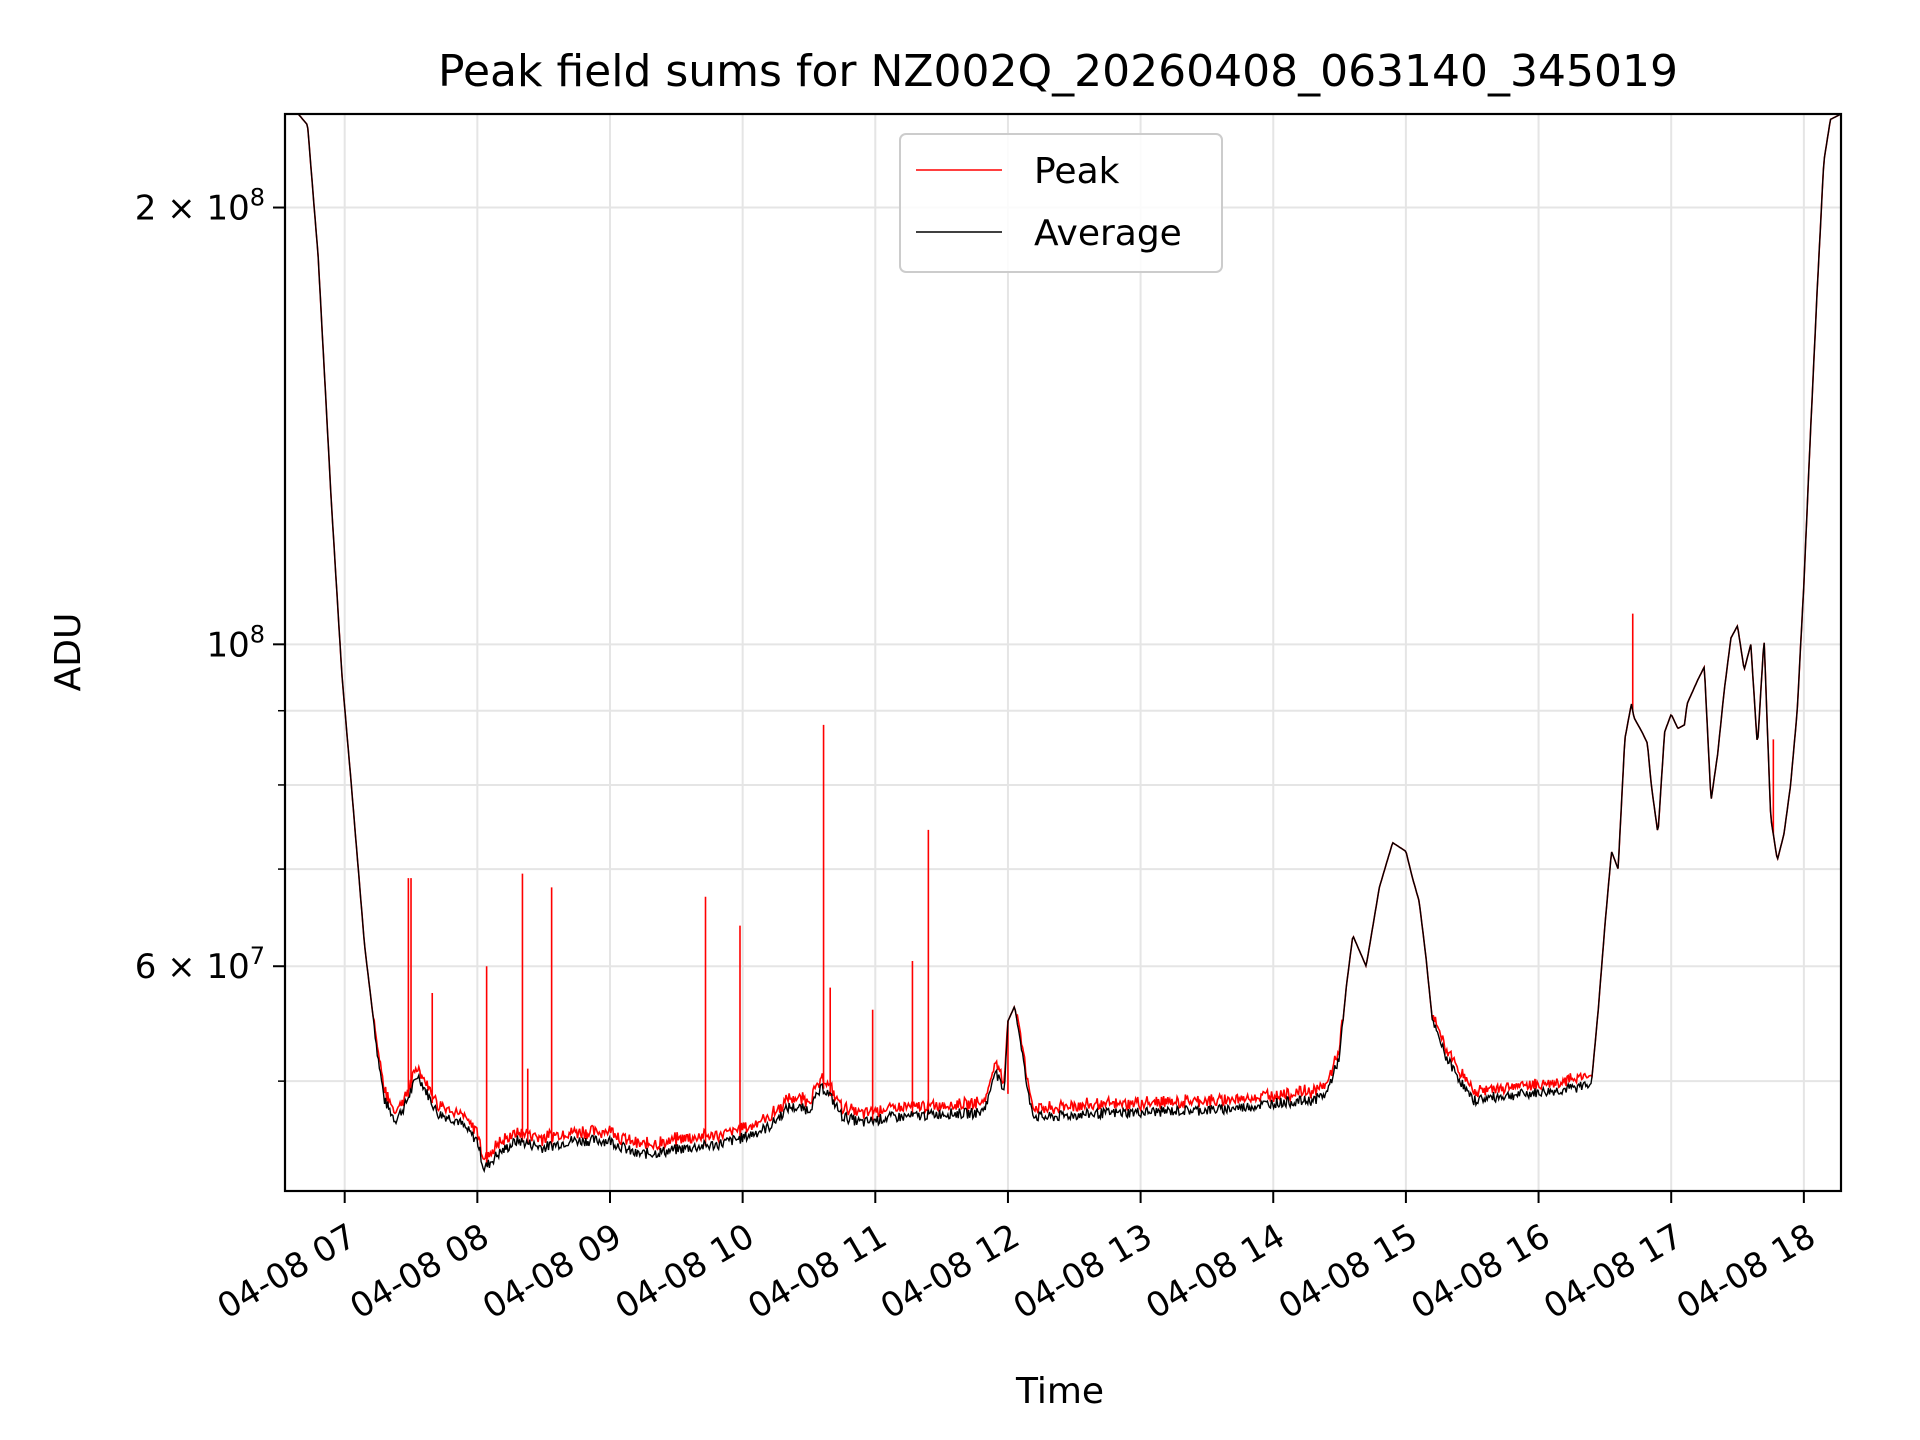 This screenshot has height=1440, width=1920. What do you see at coordinates (200, 964) in the screenshot?
I see `y-tick-label: 6 × 107` at bounding box center [200, 964].